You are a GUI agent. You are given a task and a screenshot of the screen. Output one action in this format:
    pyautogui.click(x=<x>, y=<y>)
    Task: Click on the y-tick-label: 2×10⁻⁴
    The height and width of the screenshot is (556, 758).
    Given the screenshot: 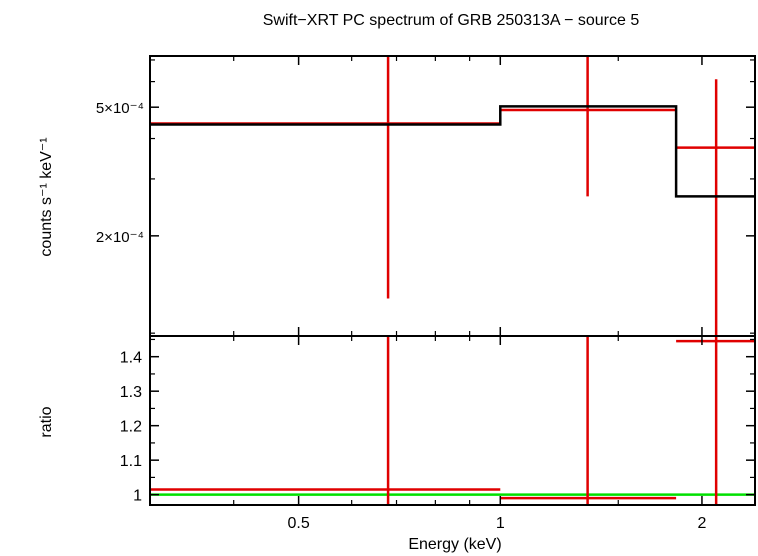 What is the action you would take?
    pyautogui.click(x=120, y=237)
    